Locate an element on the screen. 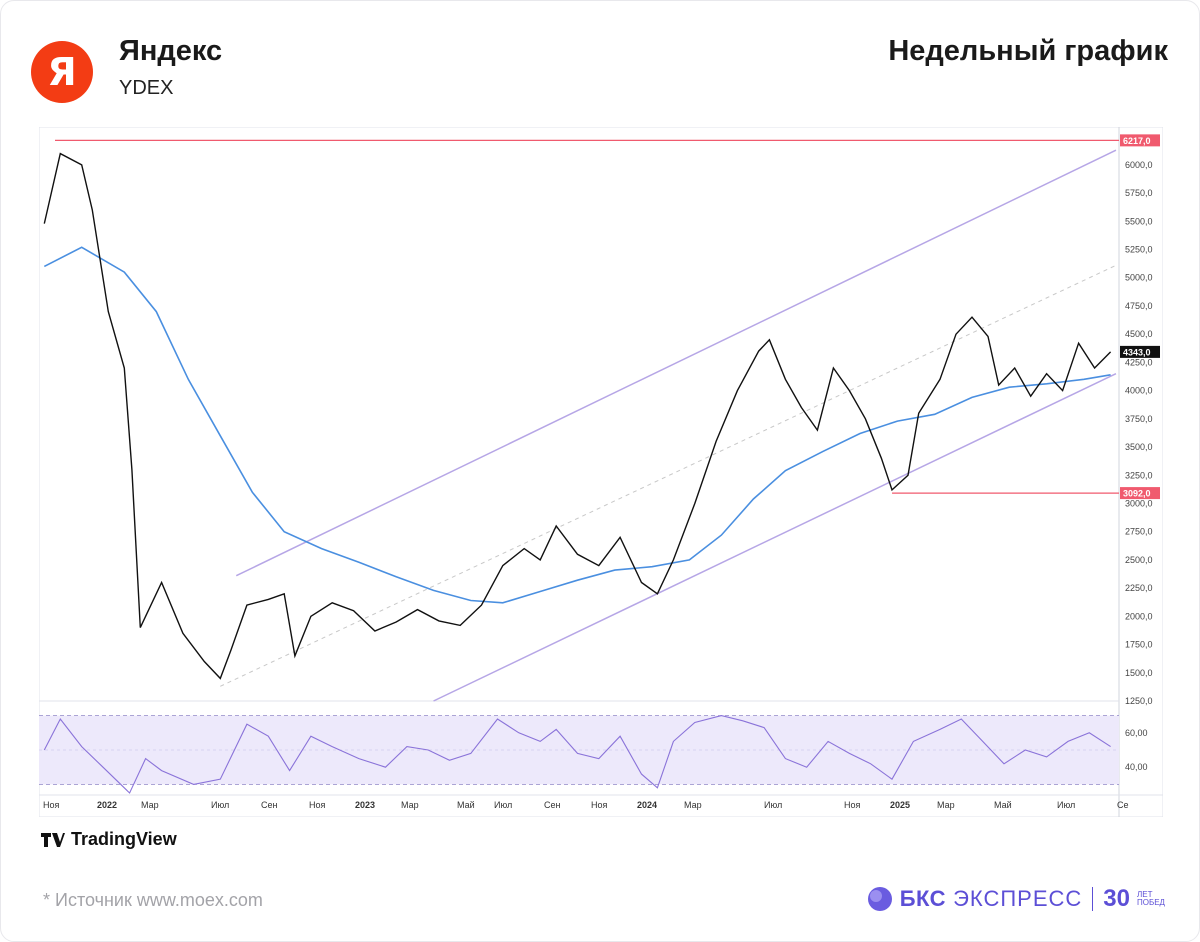  price-tick-label: 6000,0 is located at coordinates (1139, 165).